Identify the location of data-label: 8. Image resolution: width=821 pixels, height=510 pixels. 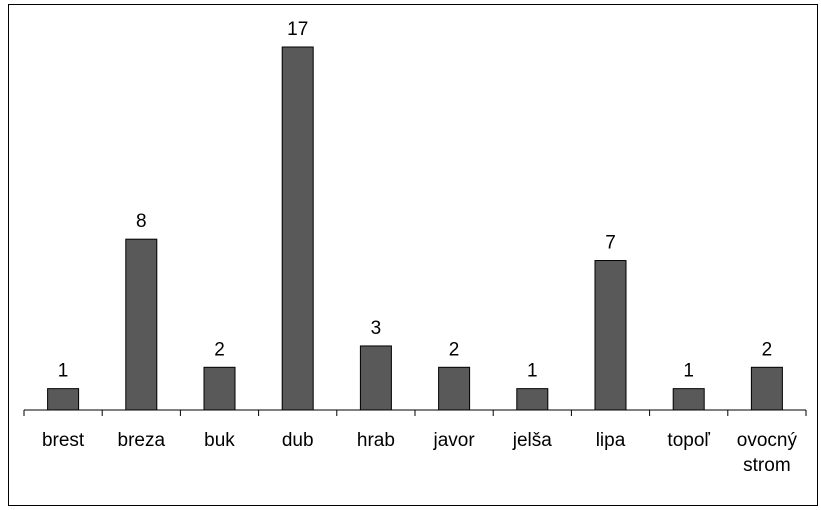
(141, 221).